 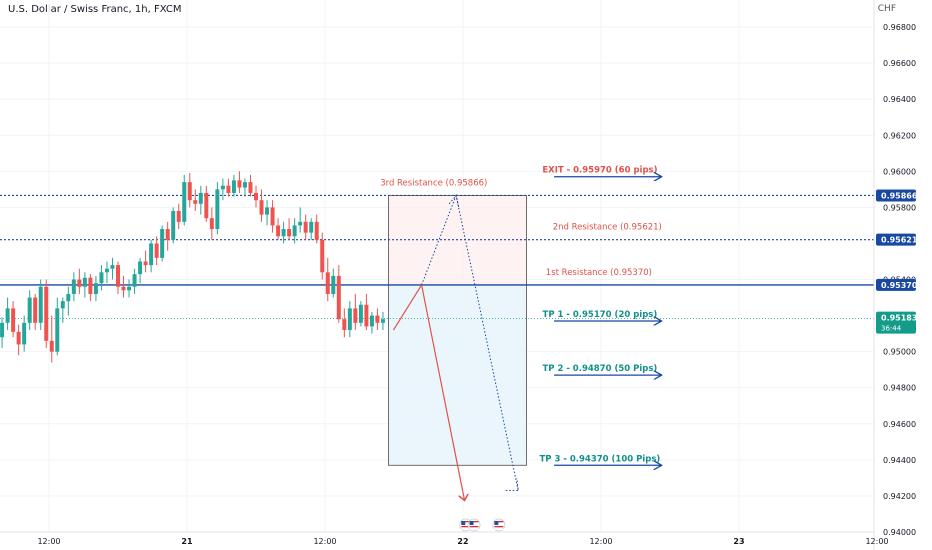 I want to click on time-tick-label: 21, so click(x=187, y=541).